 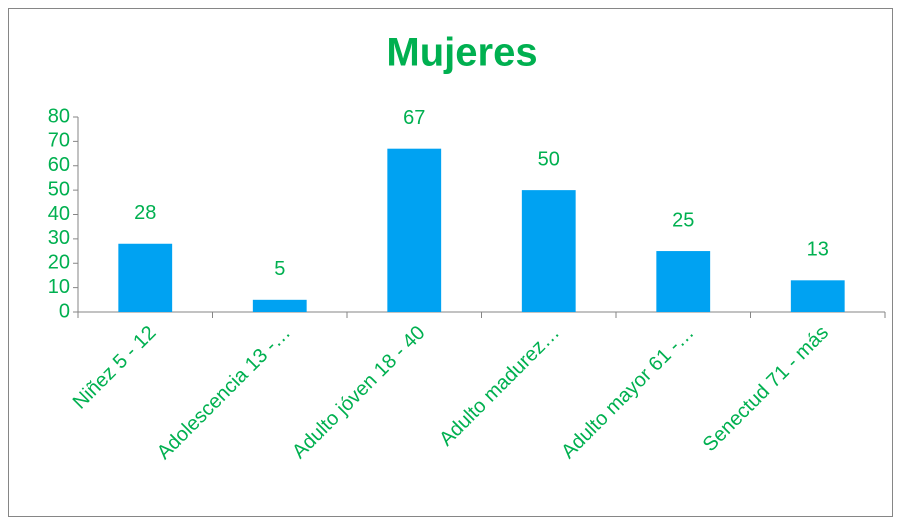 I want to click on data-label: 13, so click(x=818, y=250).